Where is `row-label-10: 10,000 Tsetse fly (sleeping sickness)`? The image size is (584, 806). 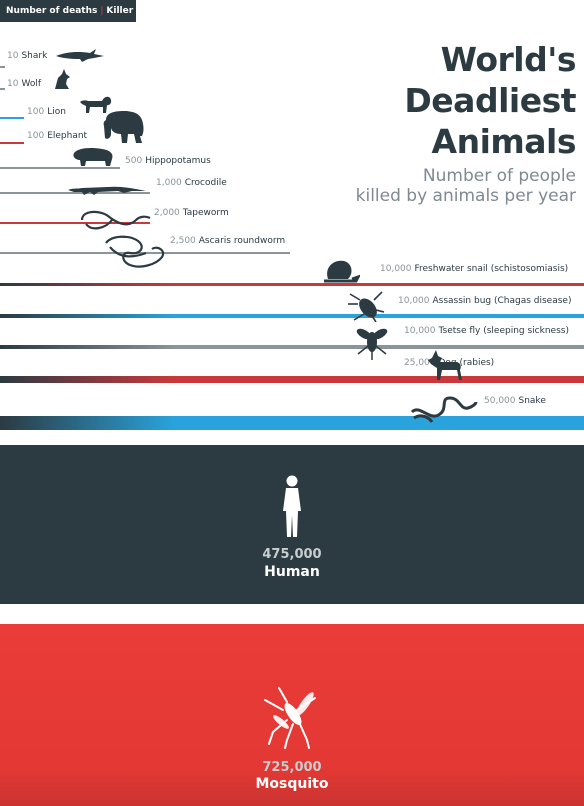 row-label-10: 10,000 Tsetse fly (sleeping sickness) is located at coordinates (486, 331).